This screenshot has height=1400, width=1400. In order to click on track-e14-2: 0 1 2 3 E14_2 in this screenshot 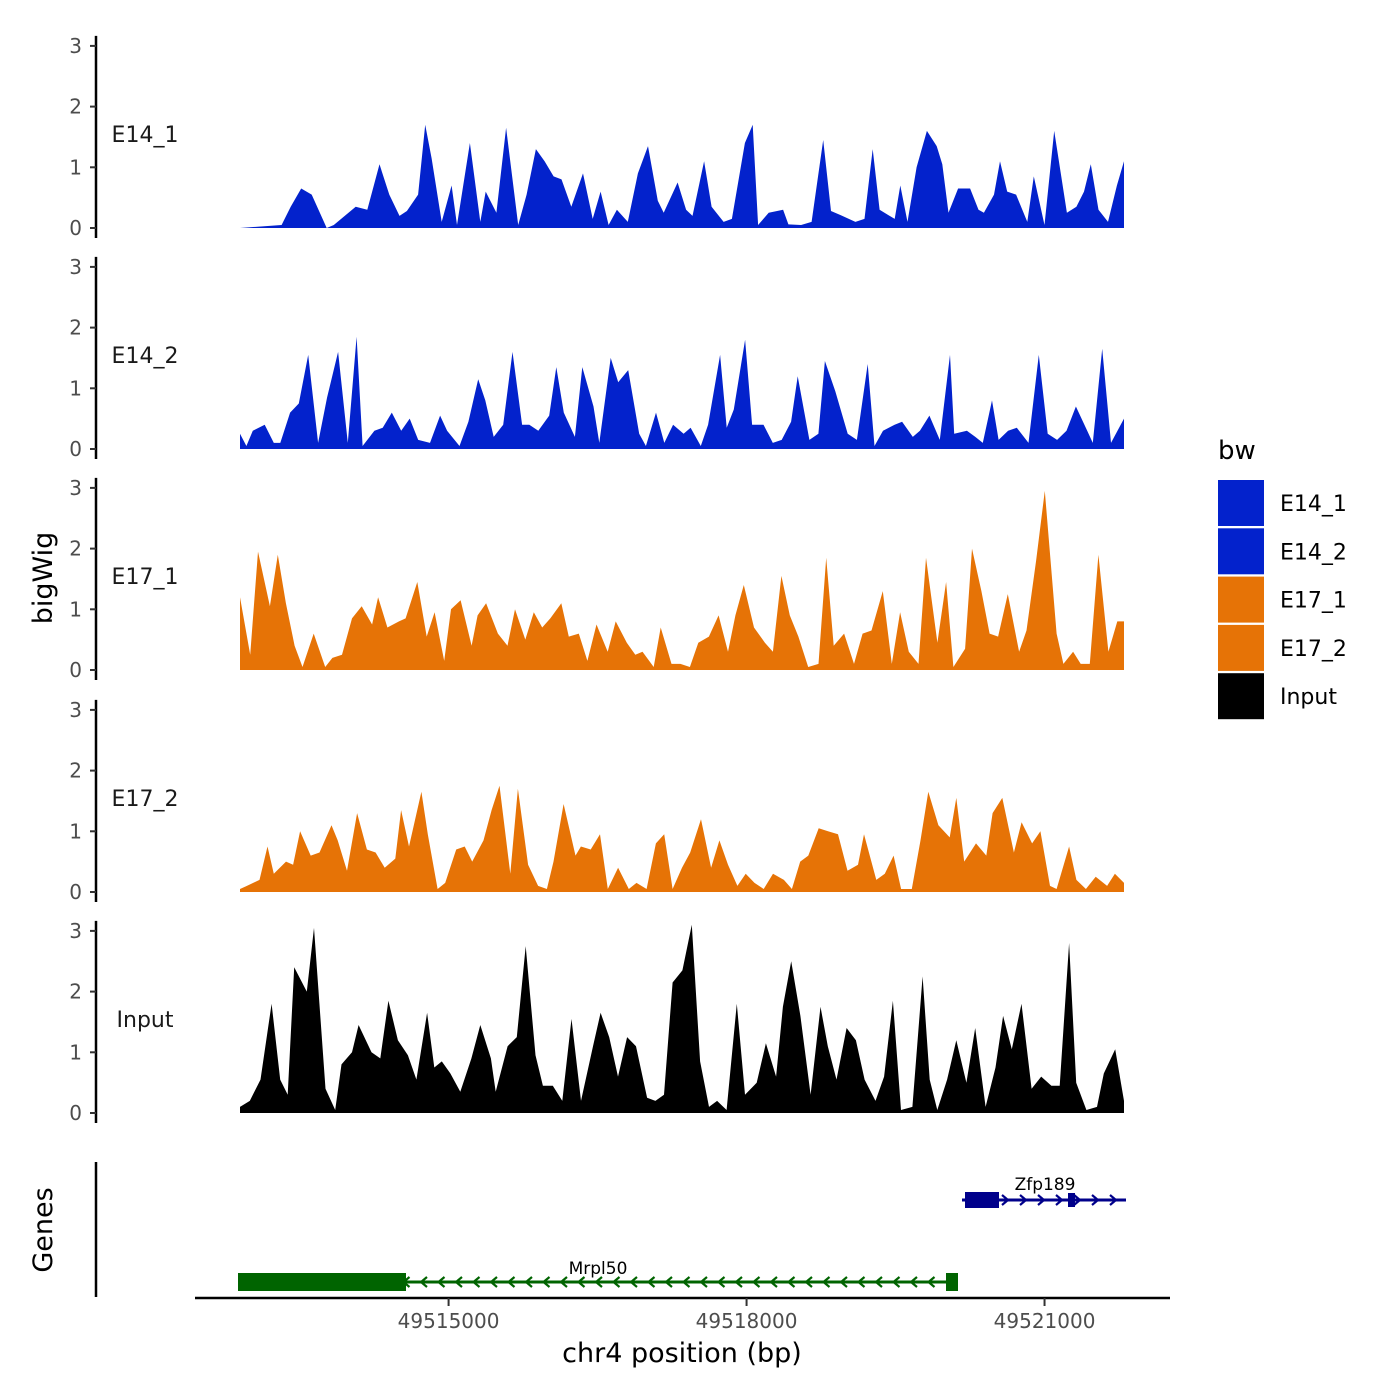, I will do `click(596, 358)`.